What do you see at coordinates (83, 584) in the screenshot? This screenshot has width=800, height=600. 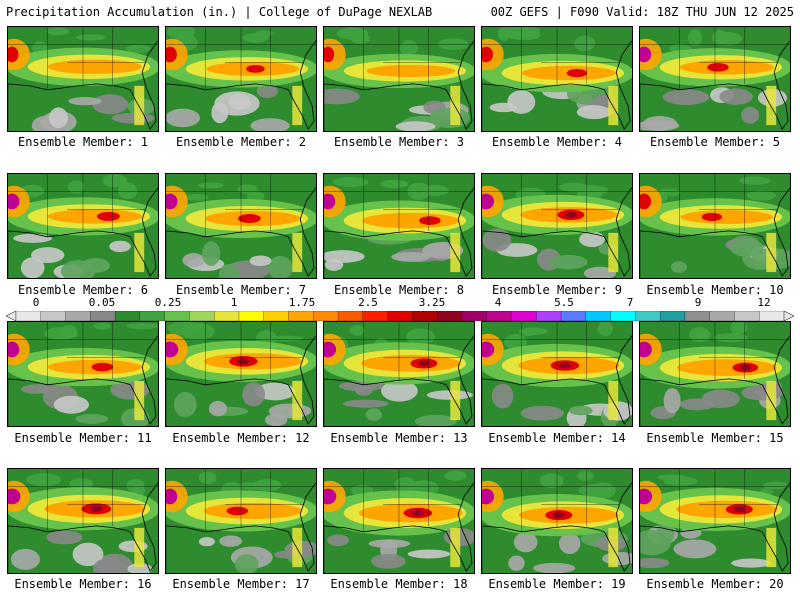 I see `ensemble-member-label: Ensemble Member: 16` at bounding box center [83, 584].